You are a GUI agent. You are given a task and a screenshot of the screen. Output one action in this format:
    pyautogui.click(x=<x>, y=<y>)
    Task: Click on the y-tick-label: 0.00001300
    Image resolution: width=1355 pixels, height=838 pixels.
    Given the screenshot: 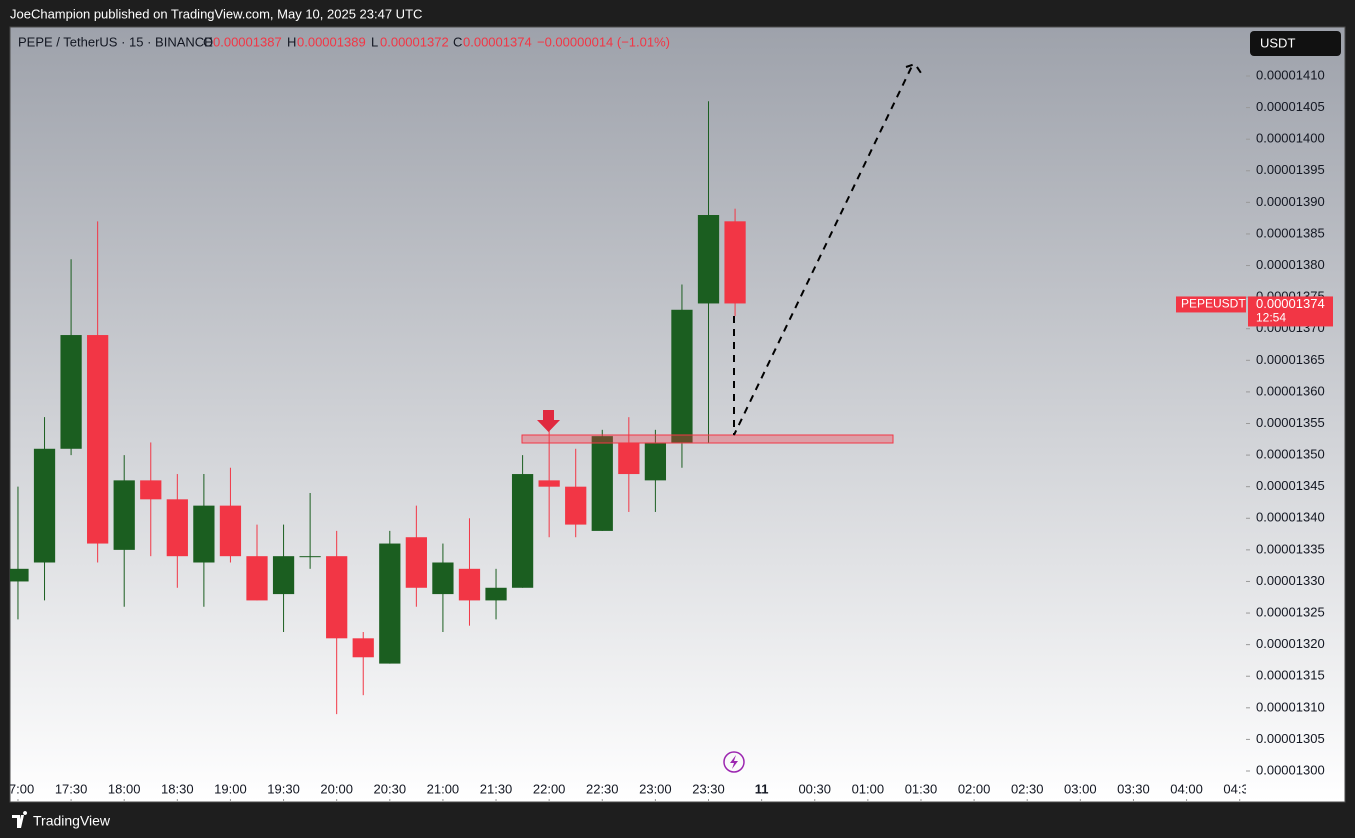 What is the action you would take?
    pyautogui.click(x=1290, y=769)
    